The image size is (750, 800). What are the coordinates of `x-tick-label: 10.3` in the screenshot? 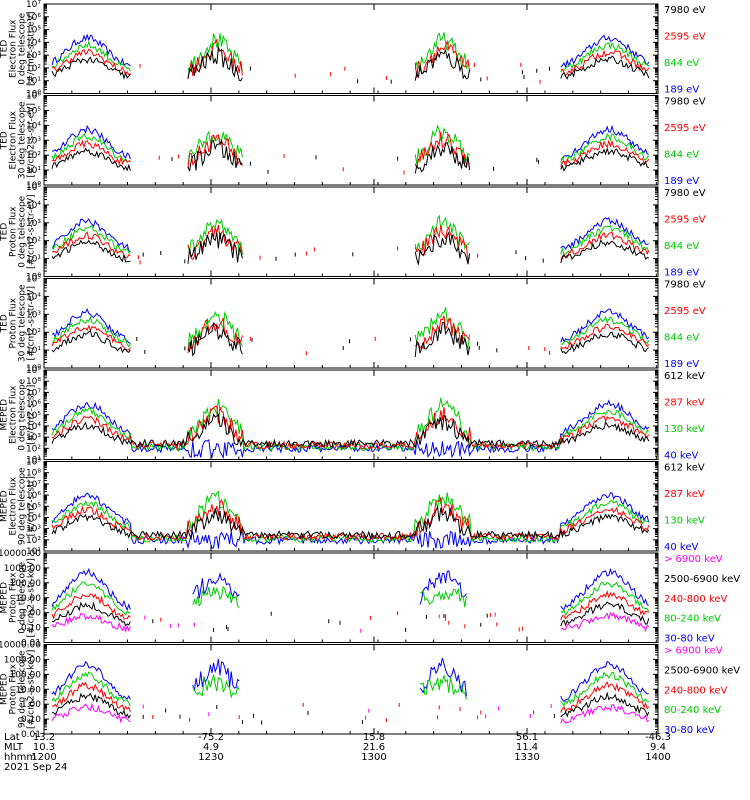 It's located at (44, 747).